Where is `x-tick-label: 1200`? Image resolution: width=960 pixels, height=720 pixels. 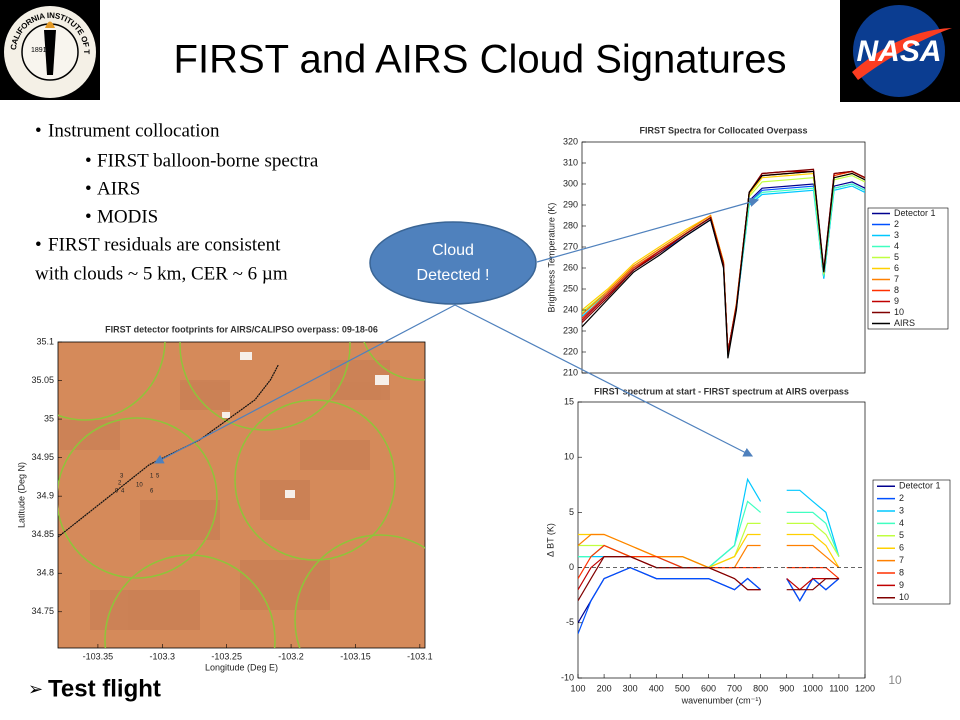 x-tick-label: 1200 is located at coordinates (865, 688).